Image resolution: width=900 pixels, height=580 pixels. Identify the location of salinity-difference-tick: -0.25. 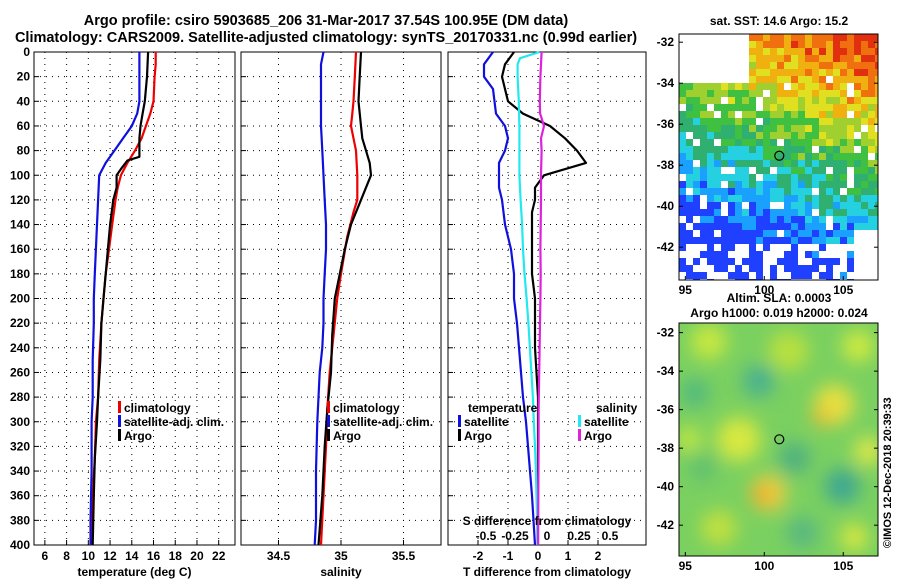
(515, 536).